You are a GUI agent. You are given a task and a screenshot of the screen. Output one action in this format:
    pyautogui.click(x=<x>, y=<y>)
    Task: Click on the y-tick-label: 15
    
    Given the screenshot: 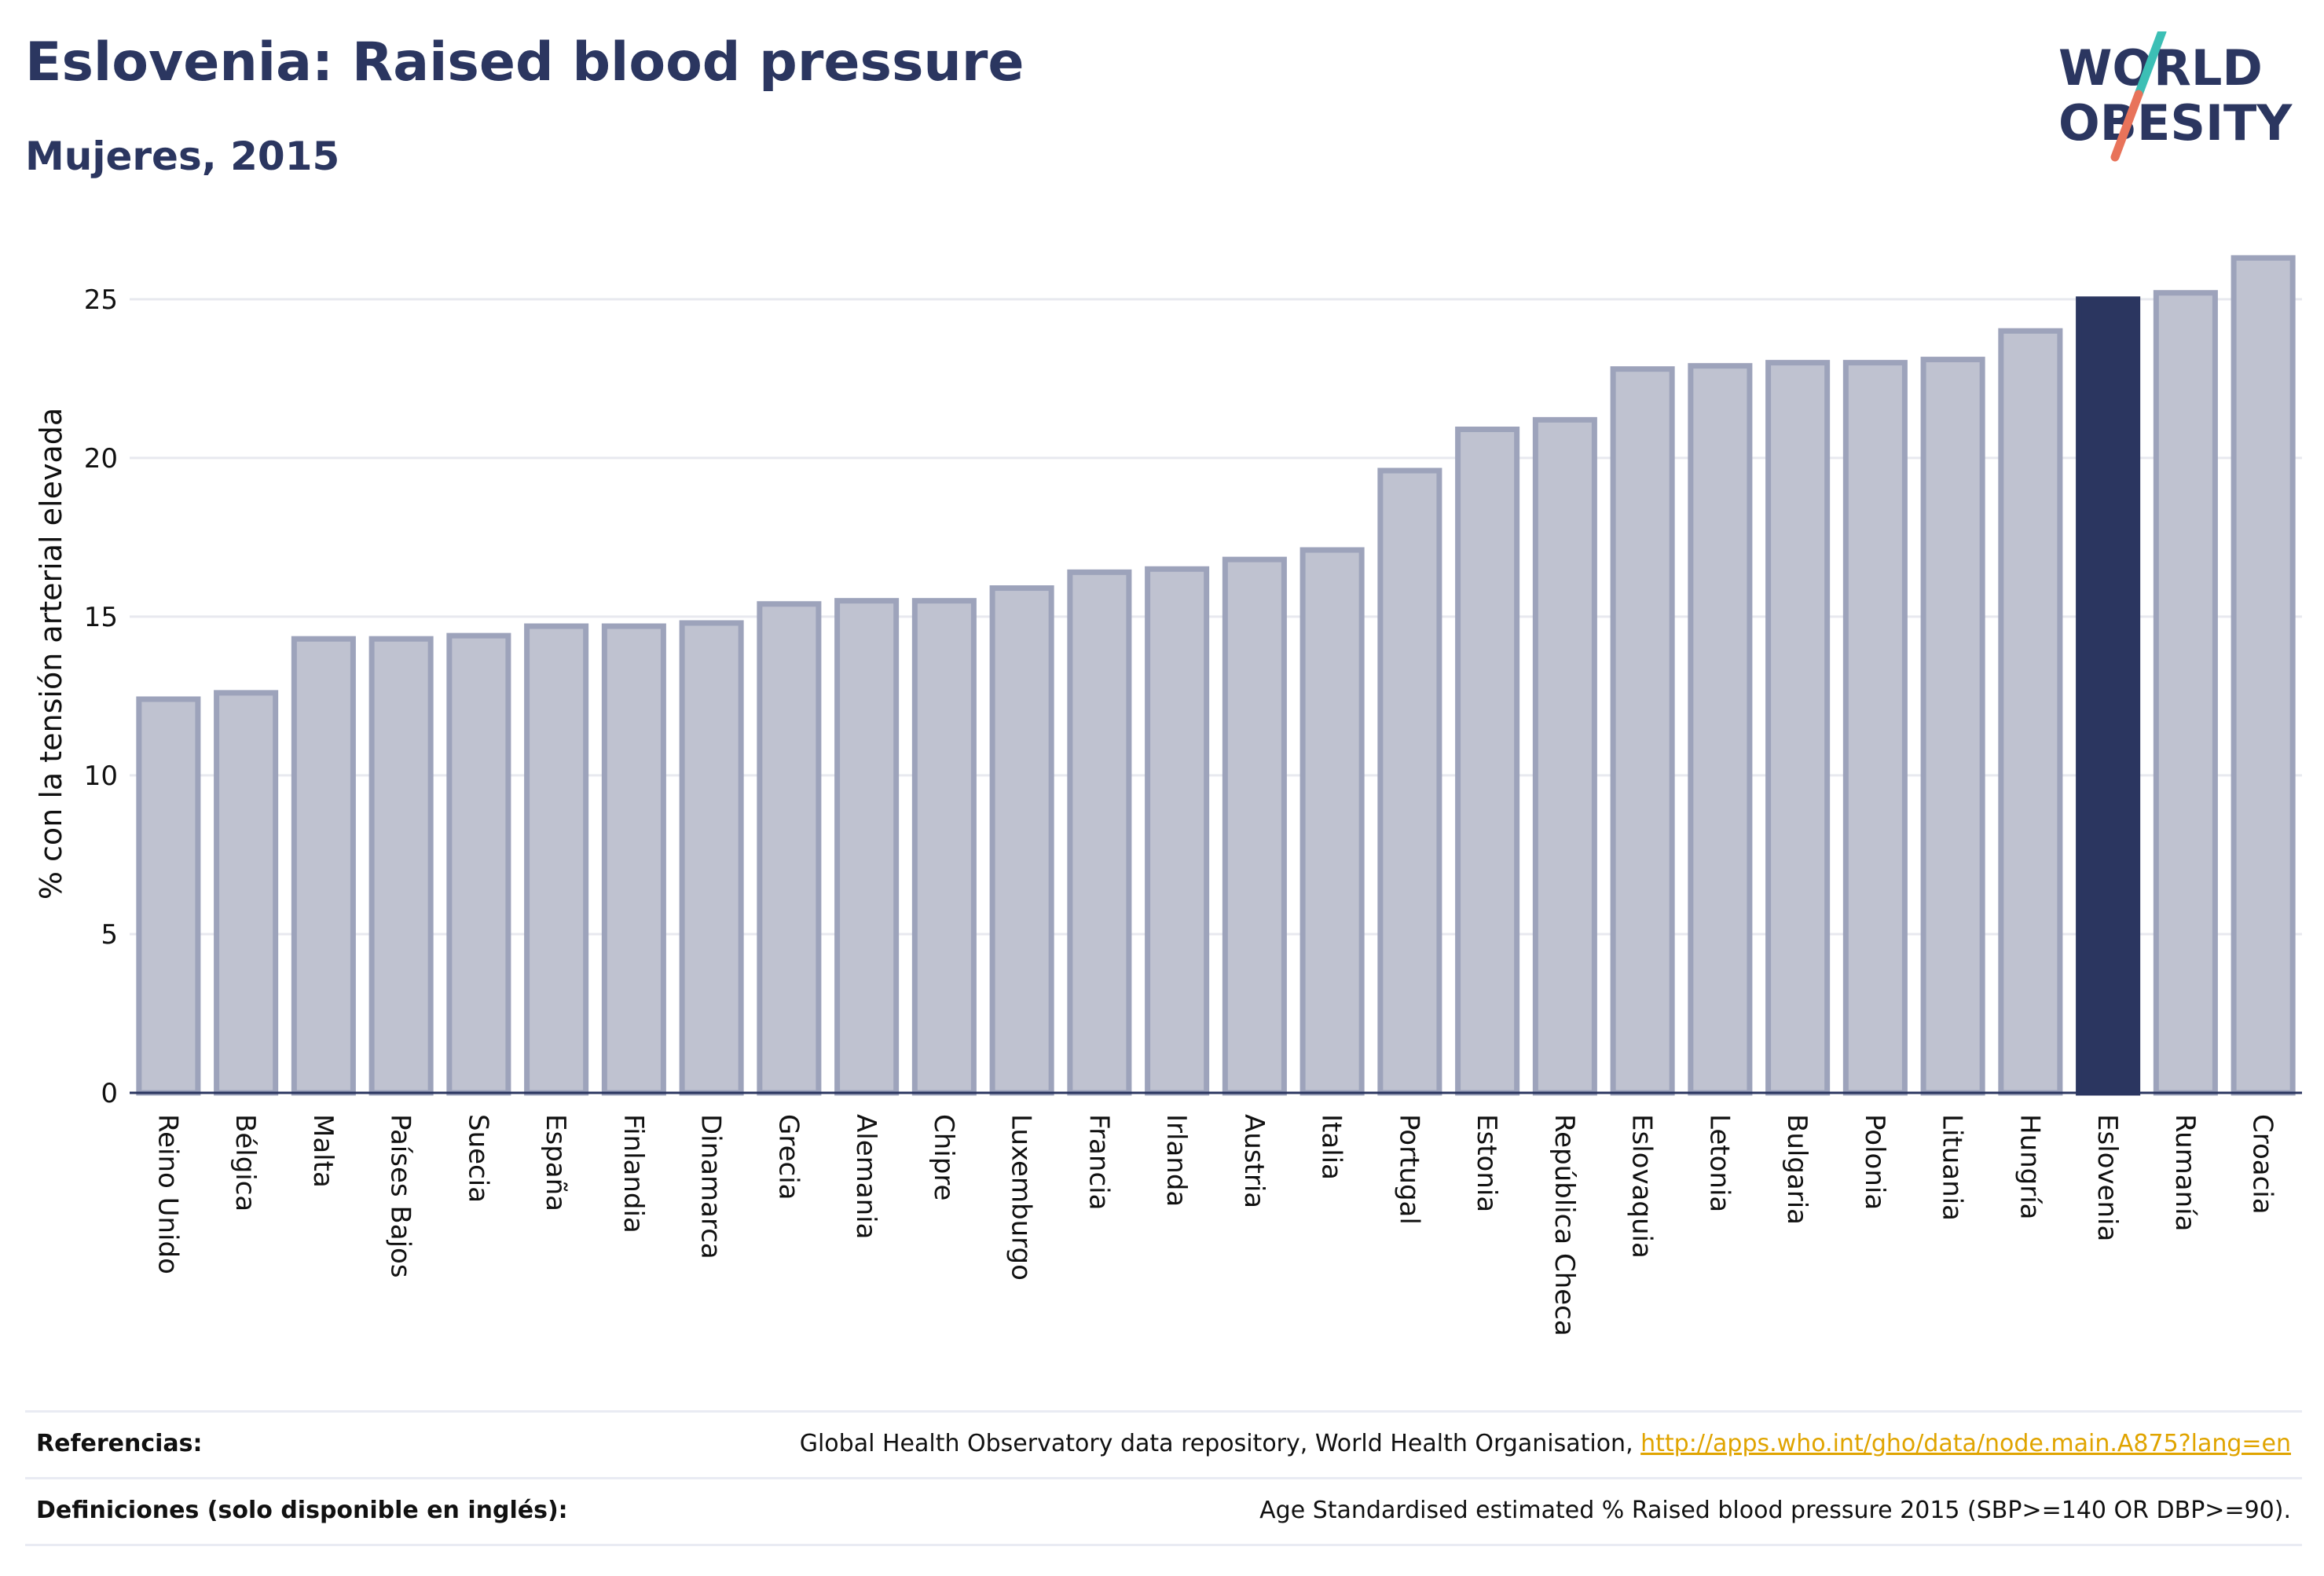 What is the action you would take?
    pyautogui.click(x=101, y=617)
    